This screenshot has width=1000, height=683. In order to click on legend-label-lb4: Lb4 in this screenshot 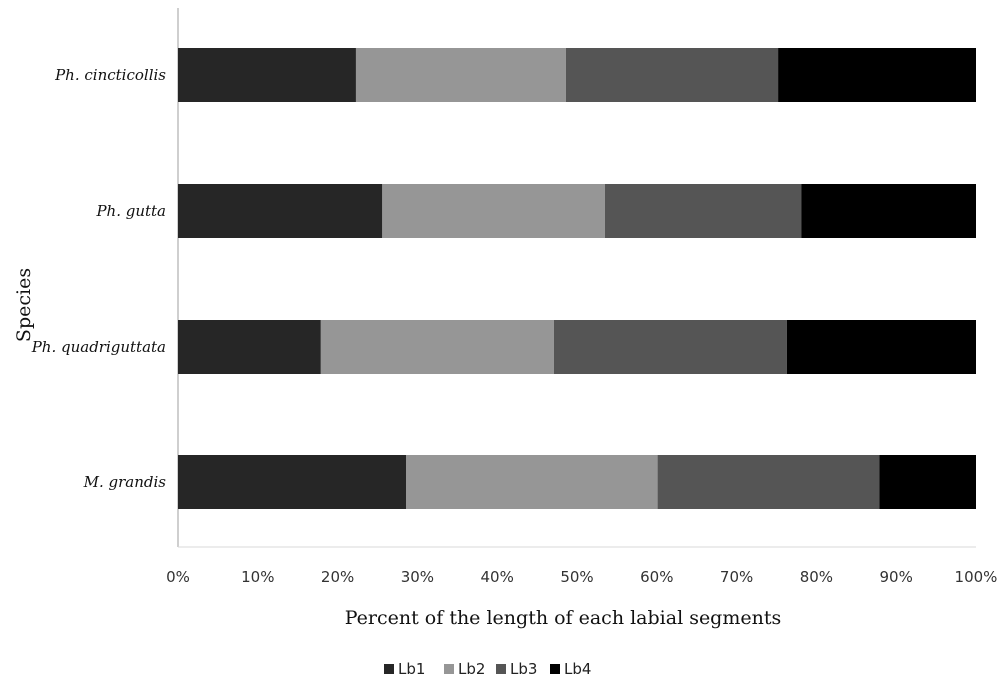, I will do `click(577, 669)`.